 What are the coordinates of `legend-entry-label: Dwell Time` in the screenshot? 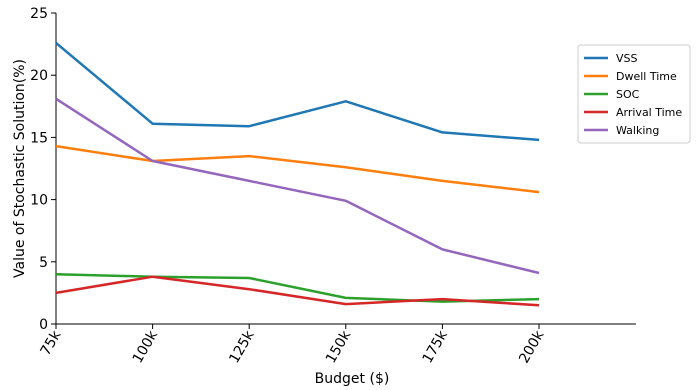 It's located at (646, 76).